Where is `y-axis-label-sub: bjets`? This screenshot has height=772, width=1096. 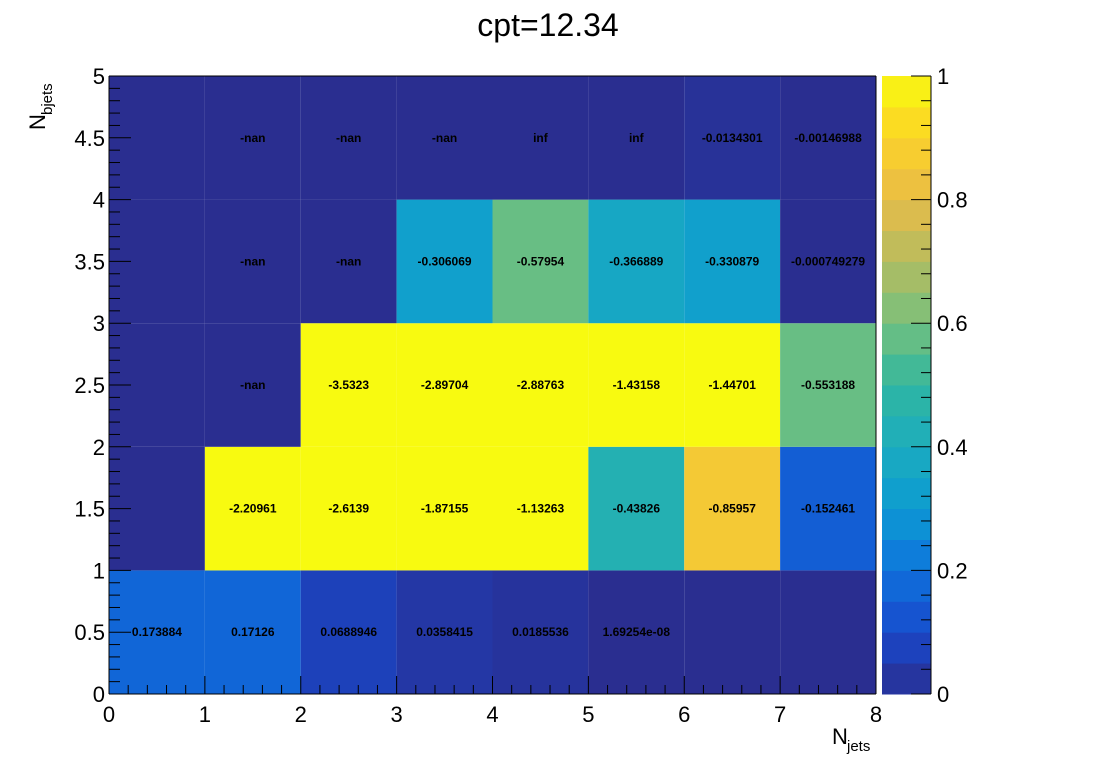
y-axis-label-sub: bjets is located at coordinates (47, 99).